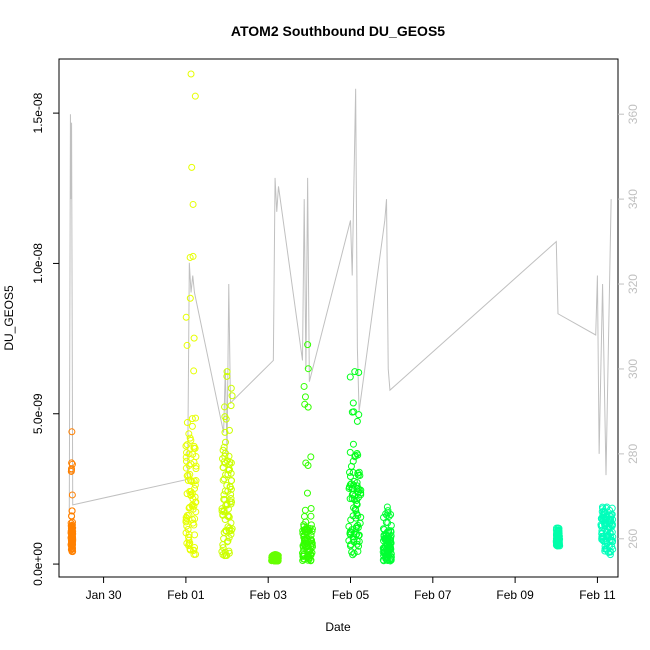 This screenshot has width=650, height=650. What do you see at coordinates (338, 31) in the screenshot?
I see `chart-title: ATOM2 Southbound DU_GEOS5` at bounding box center [338, 31].